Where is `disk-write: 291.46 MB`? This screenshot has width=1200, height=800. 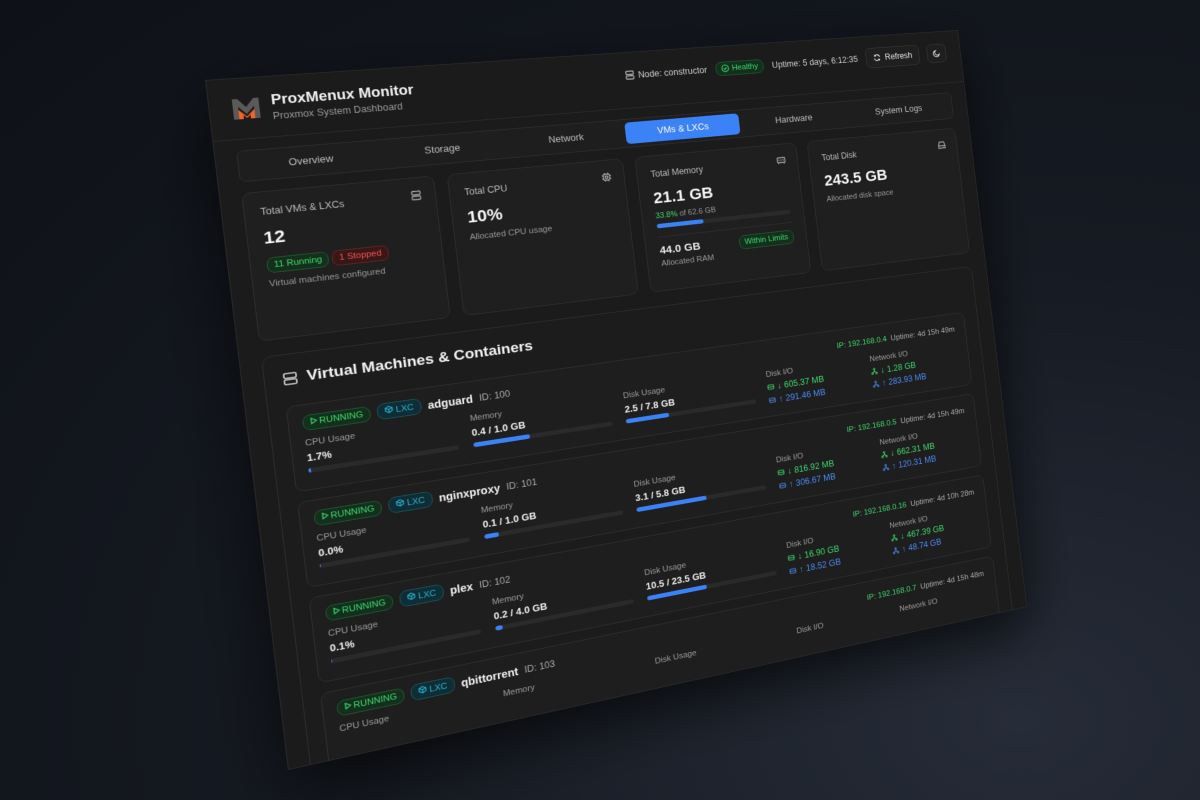
disk-write: 291.46 MB is located at coordinates (806, 395).